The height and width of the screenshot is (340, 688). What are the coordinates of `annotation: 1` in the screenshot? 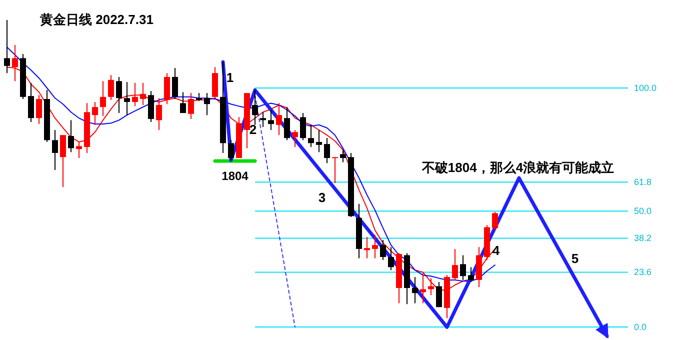 It's located at (230, 77).